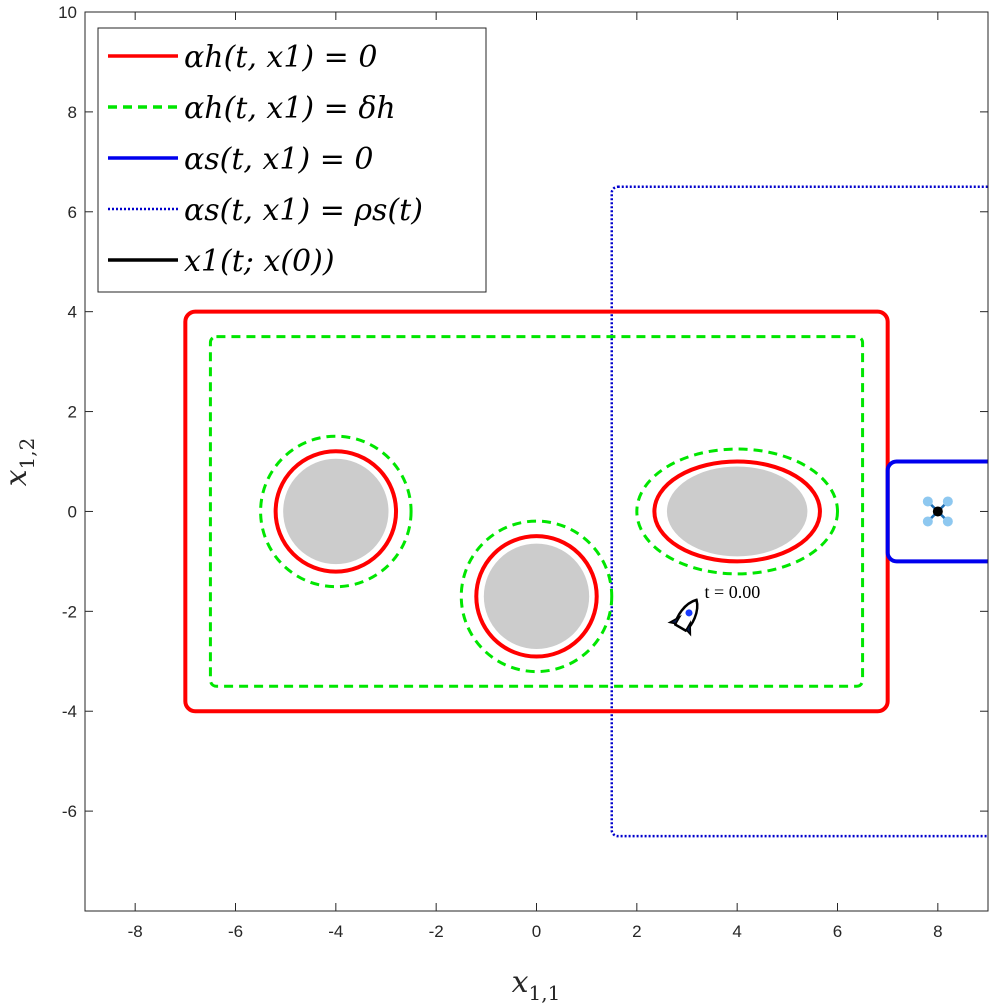 This screenshot has height=1008, width=997. What do you see at coordinates (135, 931) in the screenshot?
I see `x-tick-label: -8` at bounding box center [135, 931].